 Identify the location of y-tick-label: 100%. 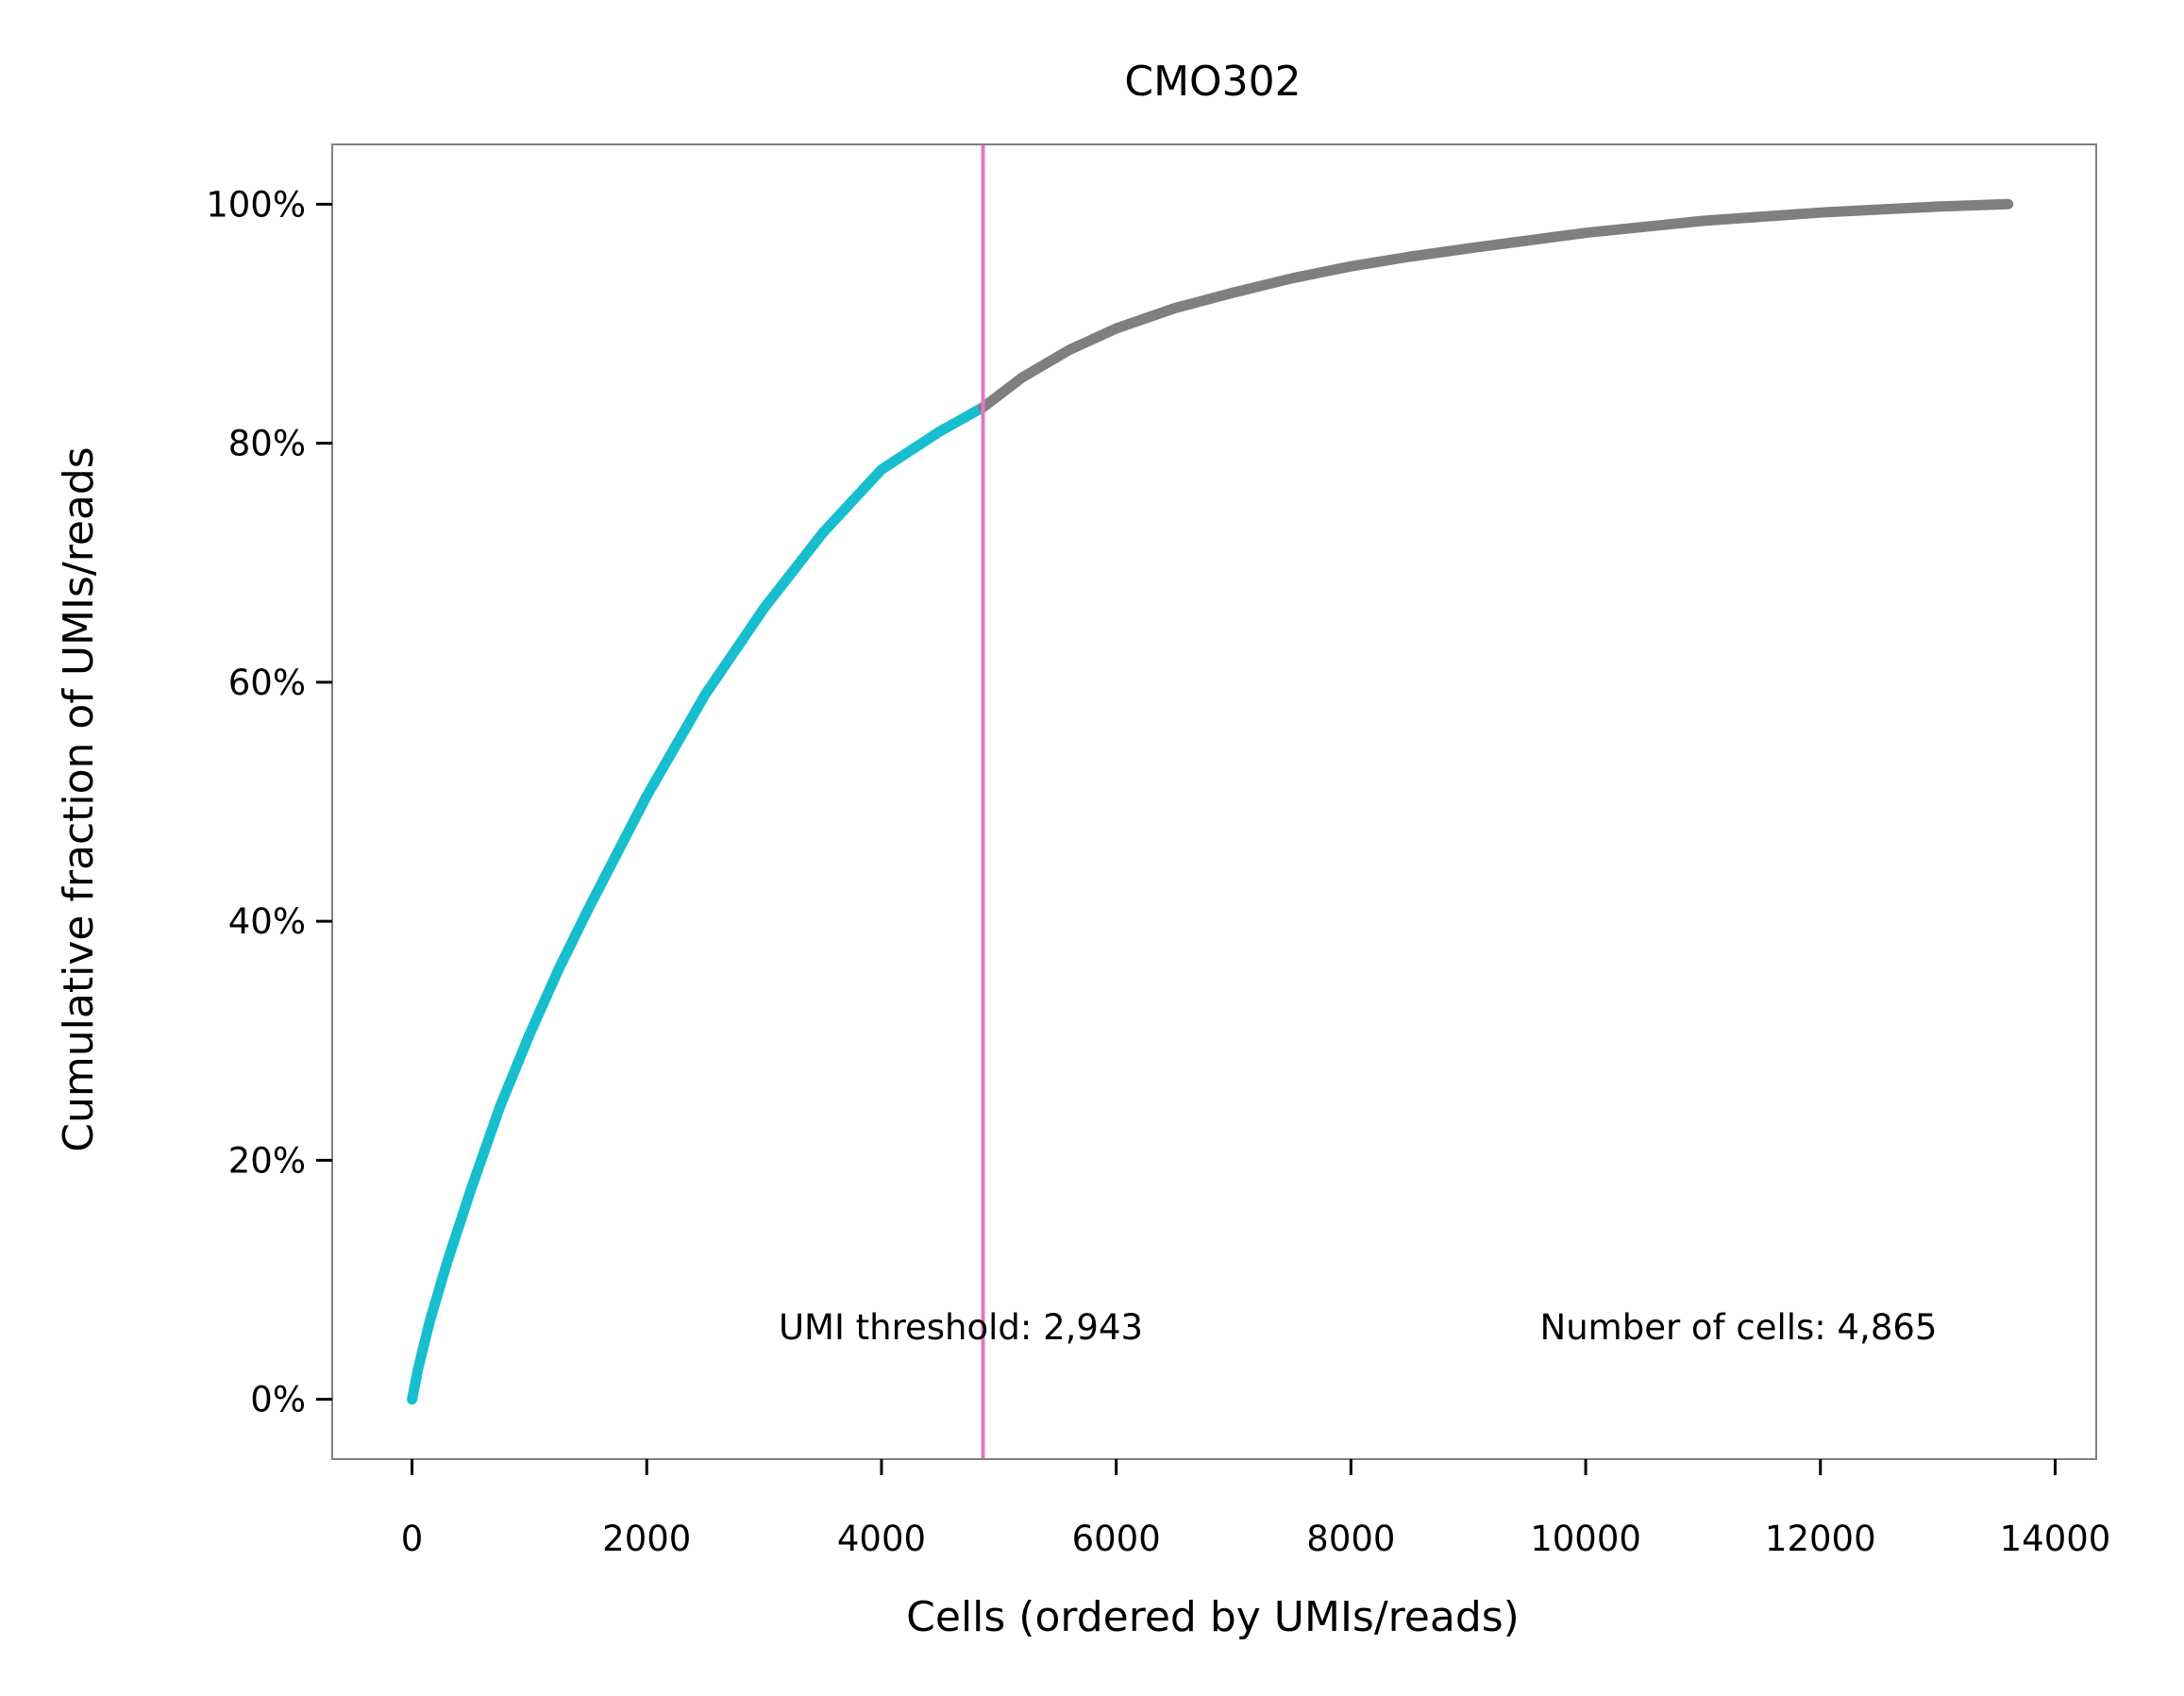
(256, 204).